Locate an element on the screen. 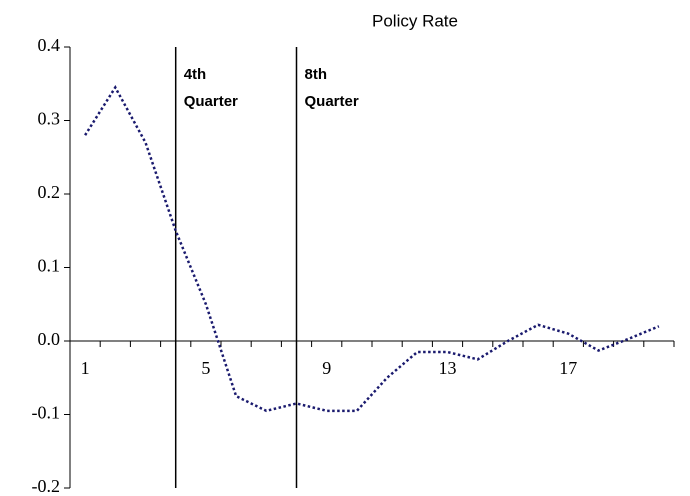 This screenshot has width=690, height=496. y-tick-label: 0.0 is located at coordinates (49, 339).